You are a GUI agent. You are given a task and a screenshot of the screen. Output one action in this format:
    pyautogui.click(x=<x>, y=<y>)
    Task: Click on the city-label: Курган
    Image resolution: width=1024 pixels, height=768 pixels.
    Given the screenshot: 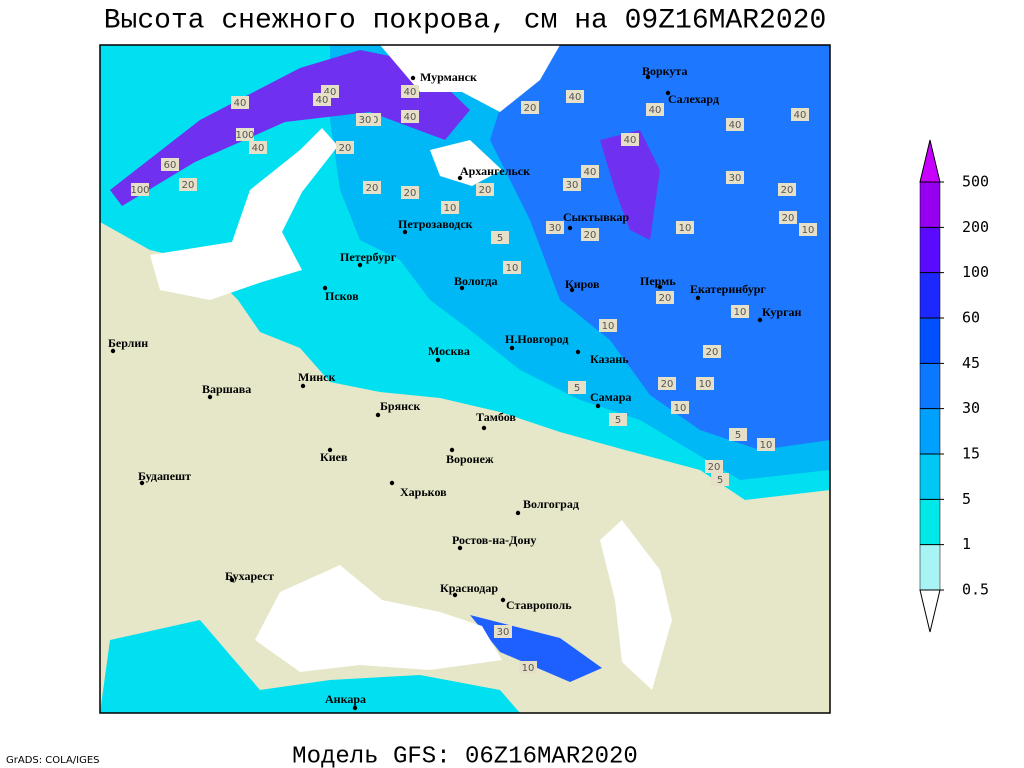 What is the action you would take?
    pyautogui.click(x=782, y=312)
    